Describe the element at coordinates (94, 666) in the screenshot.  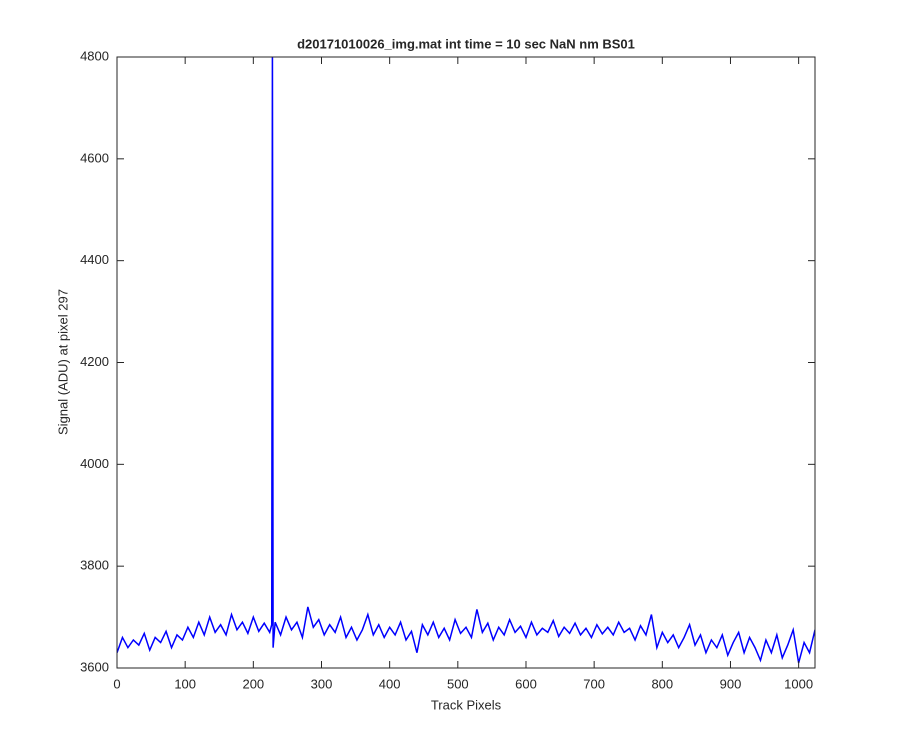
I see `y-tick-label: 3600` at that location.